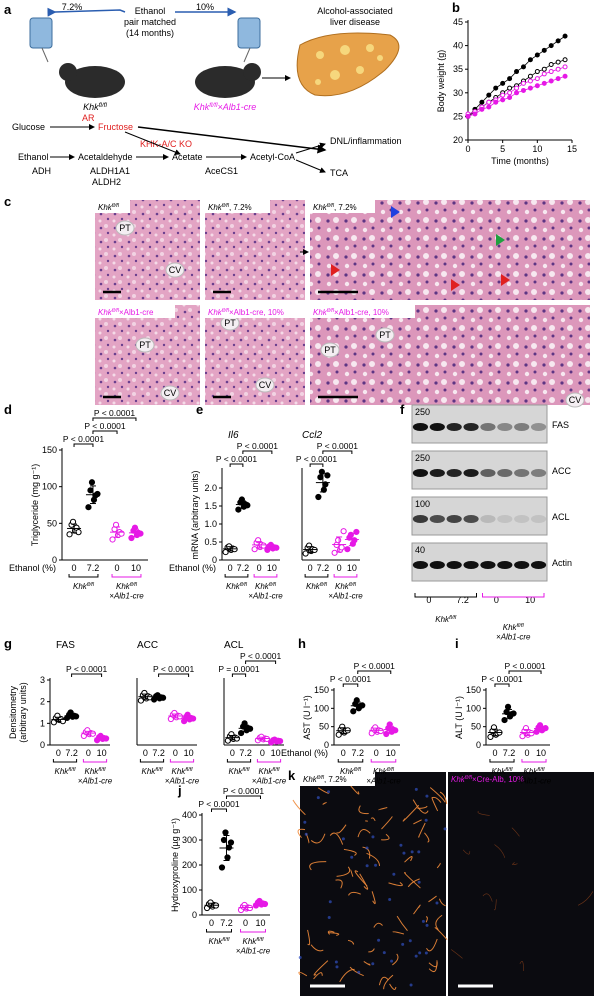 The width and height of the screenshot is (595, 1000). Describe the element at coordinates (221, 171) in the screenshot. I see `enzyme: AceCS1` at that location.